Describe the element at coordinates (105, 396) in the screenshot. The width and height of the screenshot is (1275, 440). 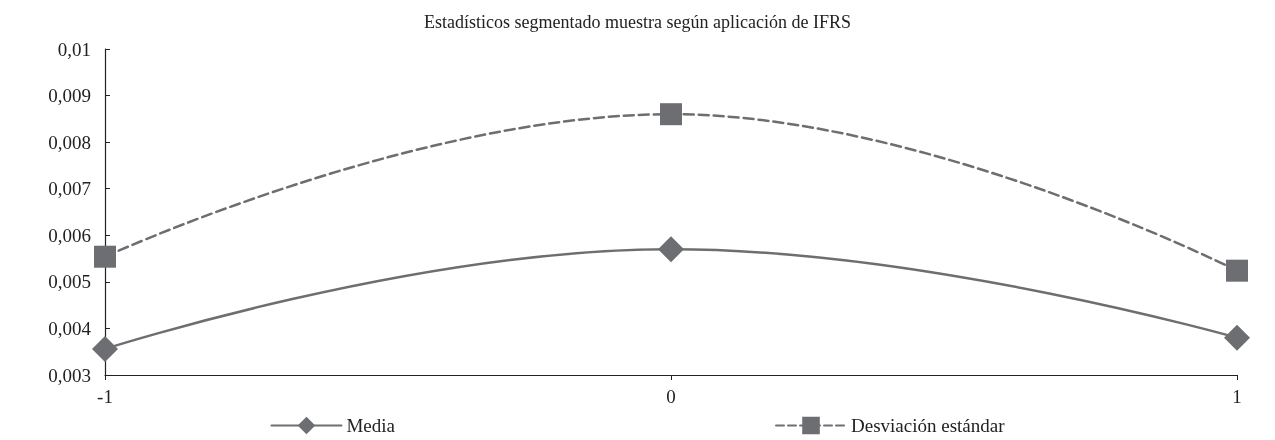
I see `x-tick-label: -1` at that location.